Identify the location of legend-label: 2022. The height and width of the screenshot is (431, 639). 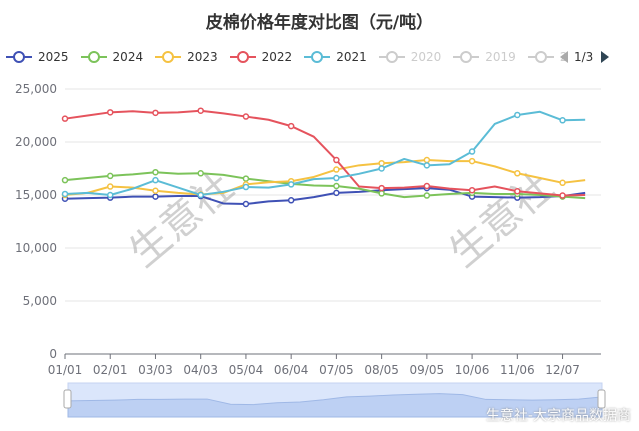
(277, 57).